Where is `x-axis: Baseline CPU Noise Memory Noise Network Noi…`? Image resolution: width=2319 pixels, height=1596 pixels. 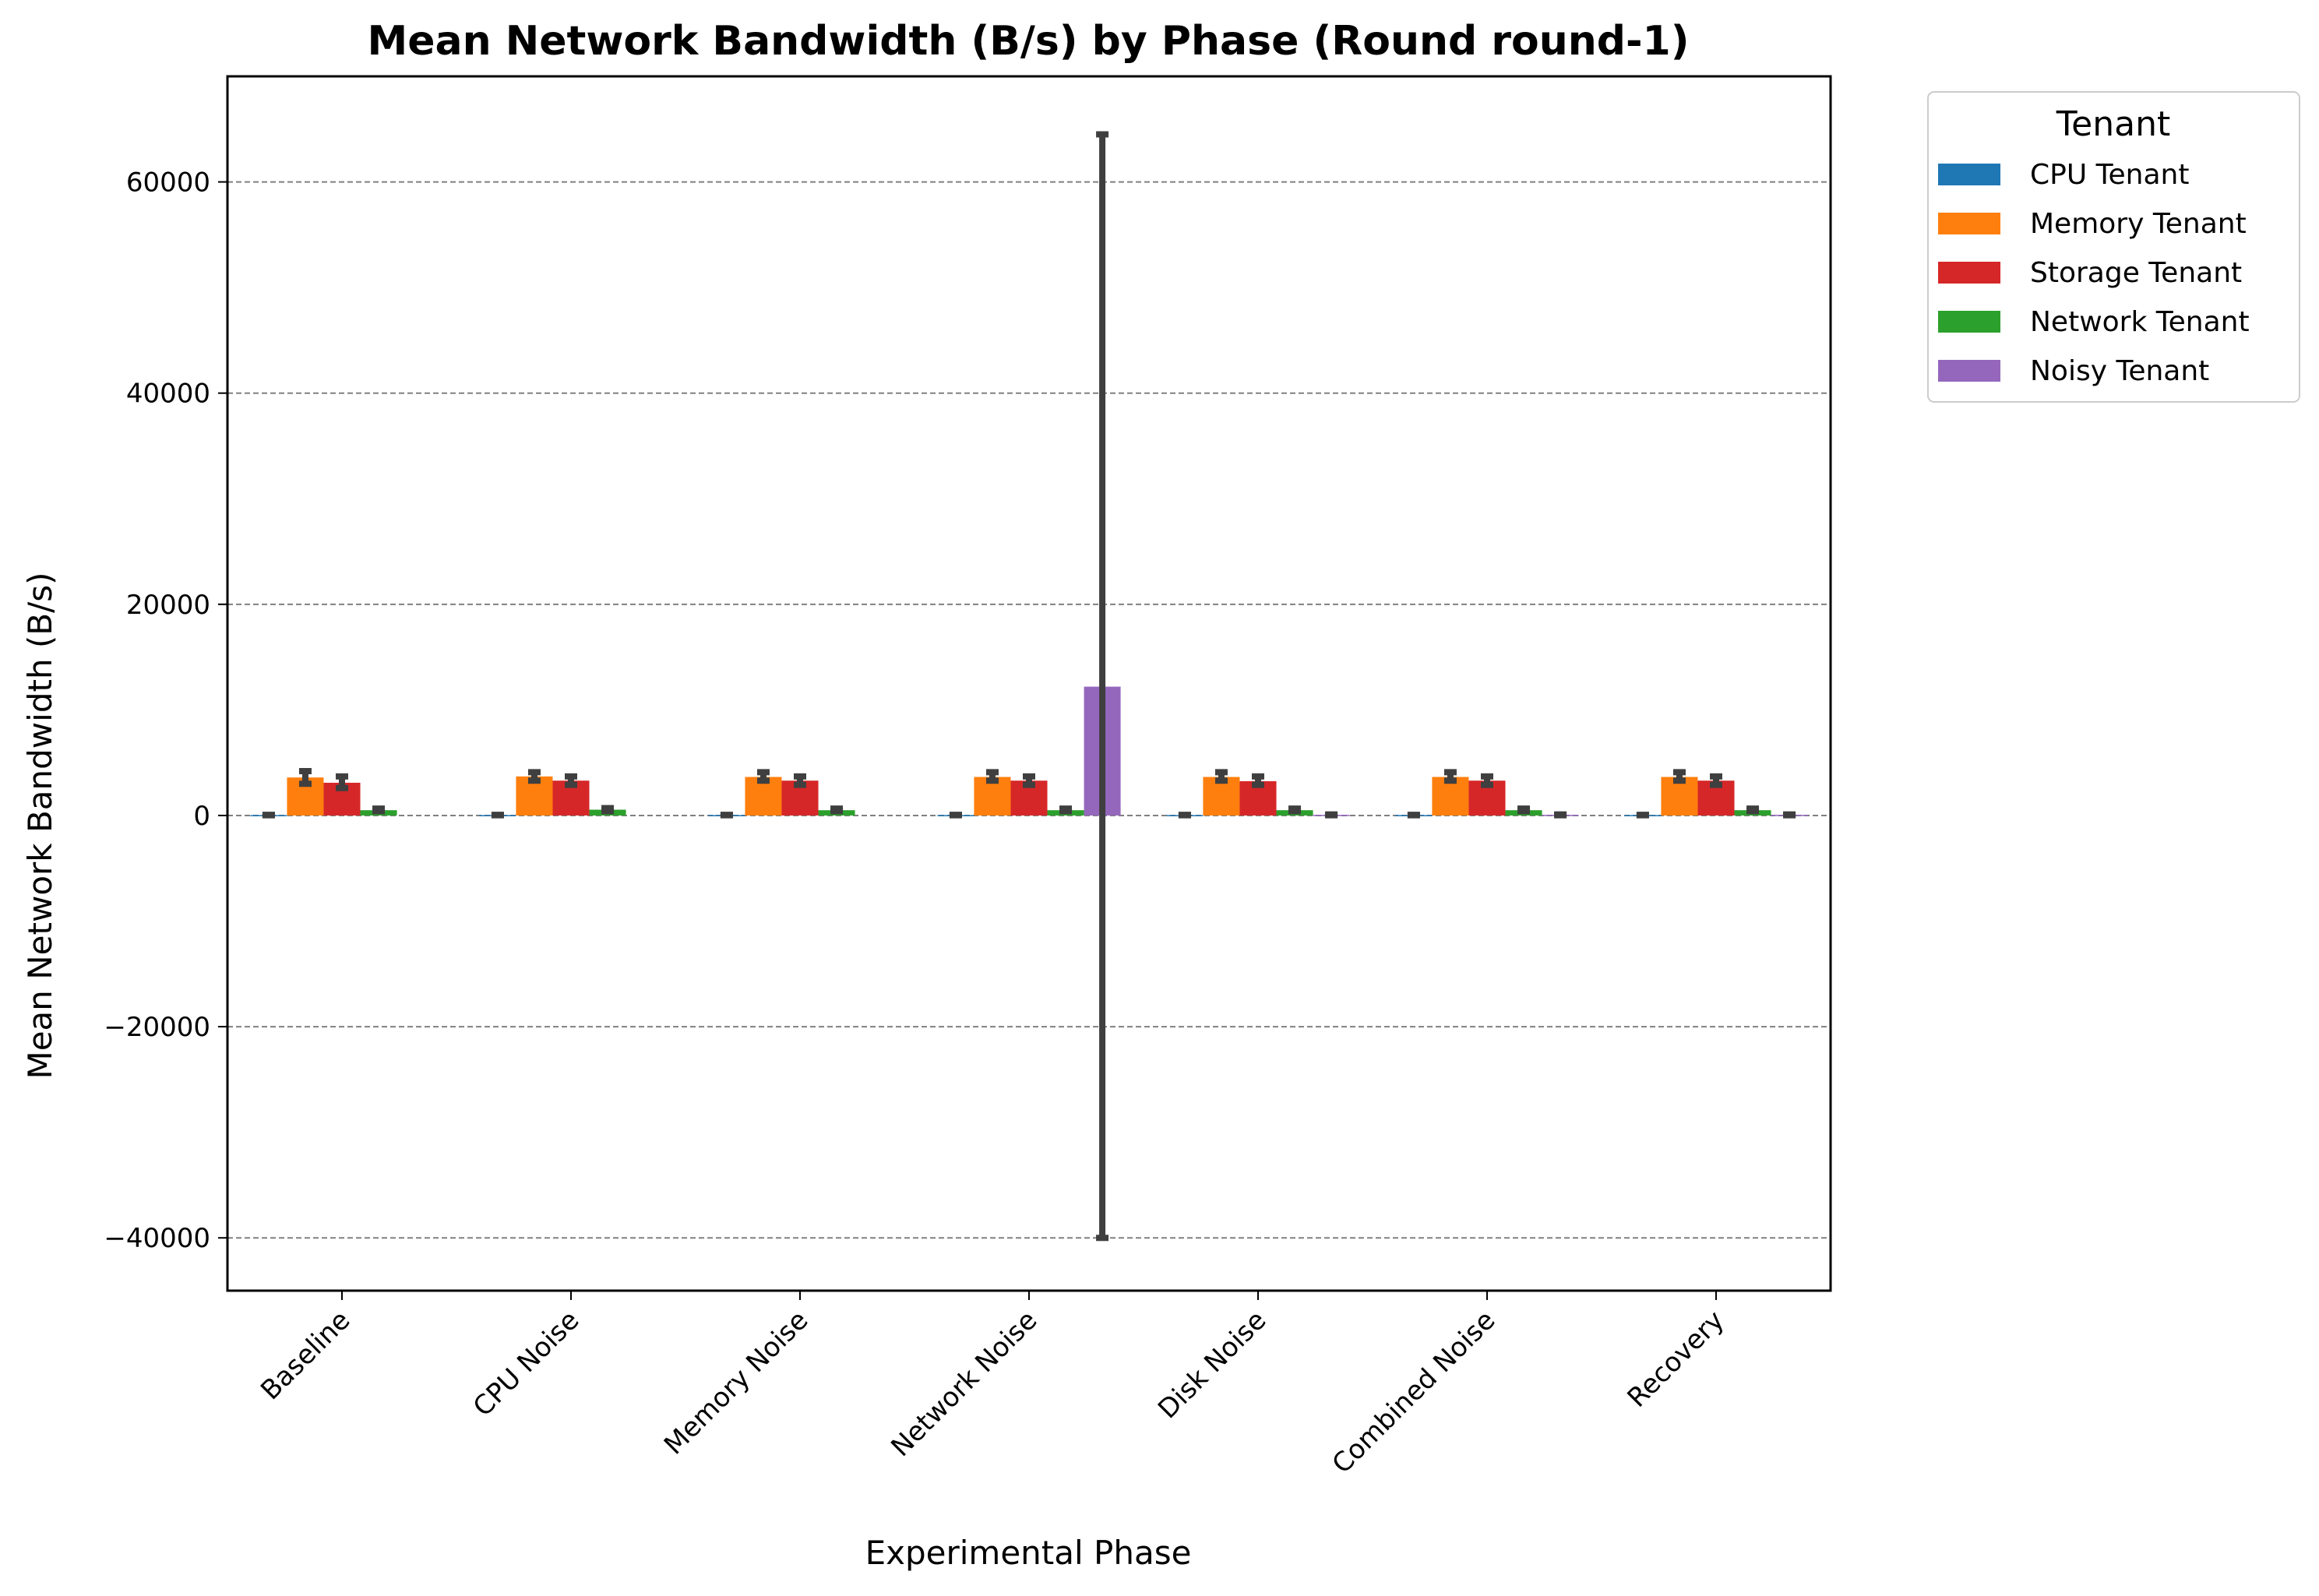 x-axis: Baseline CPU Noise Memory Noise Network Noi… is located at coordinates (993, 1385).